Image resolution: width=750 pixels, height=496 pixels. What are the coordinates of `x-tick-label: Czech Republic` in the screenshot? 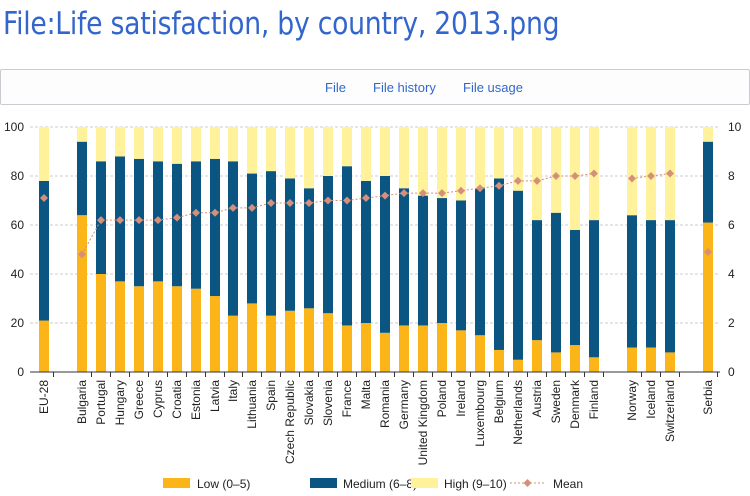 It's located at (290, 422).